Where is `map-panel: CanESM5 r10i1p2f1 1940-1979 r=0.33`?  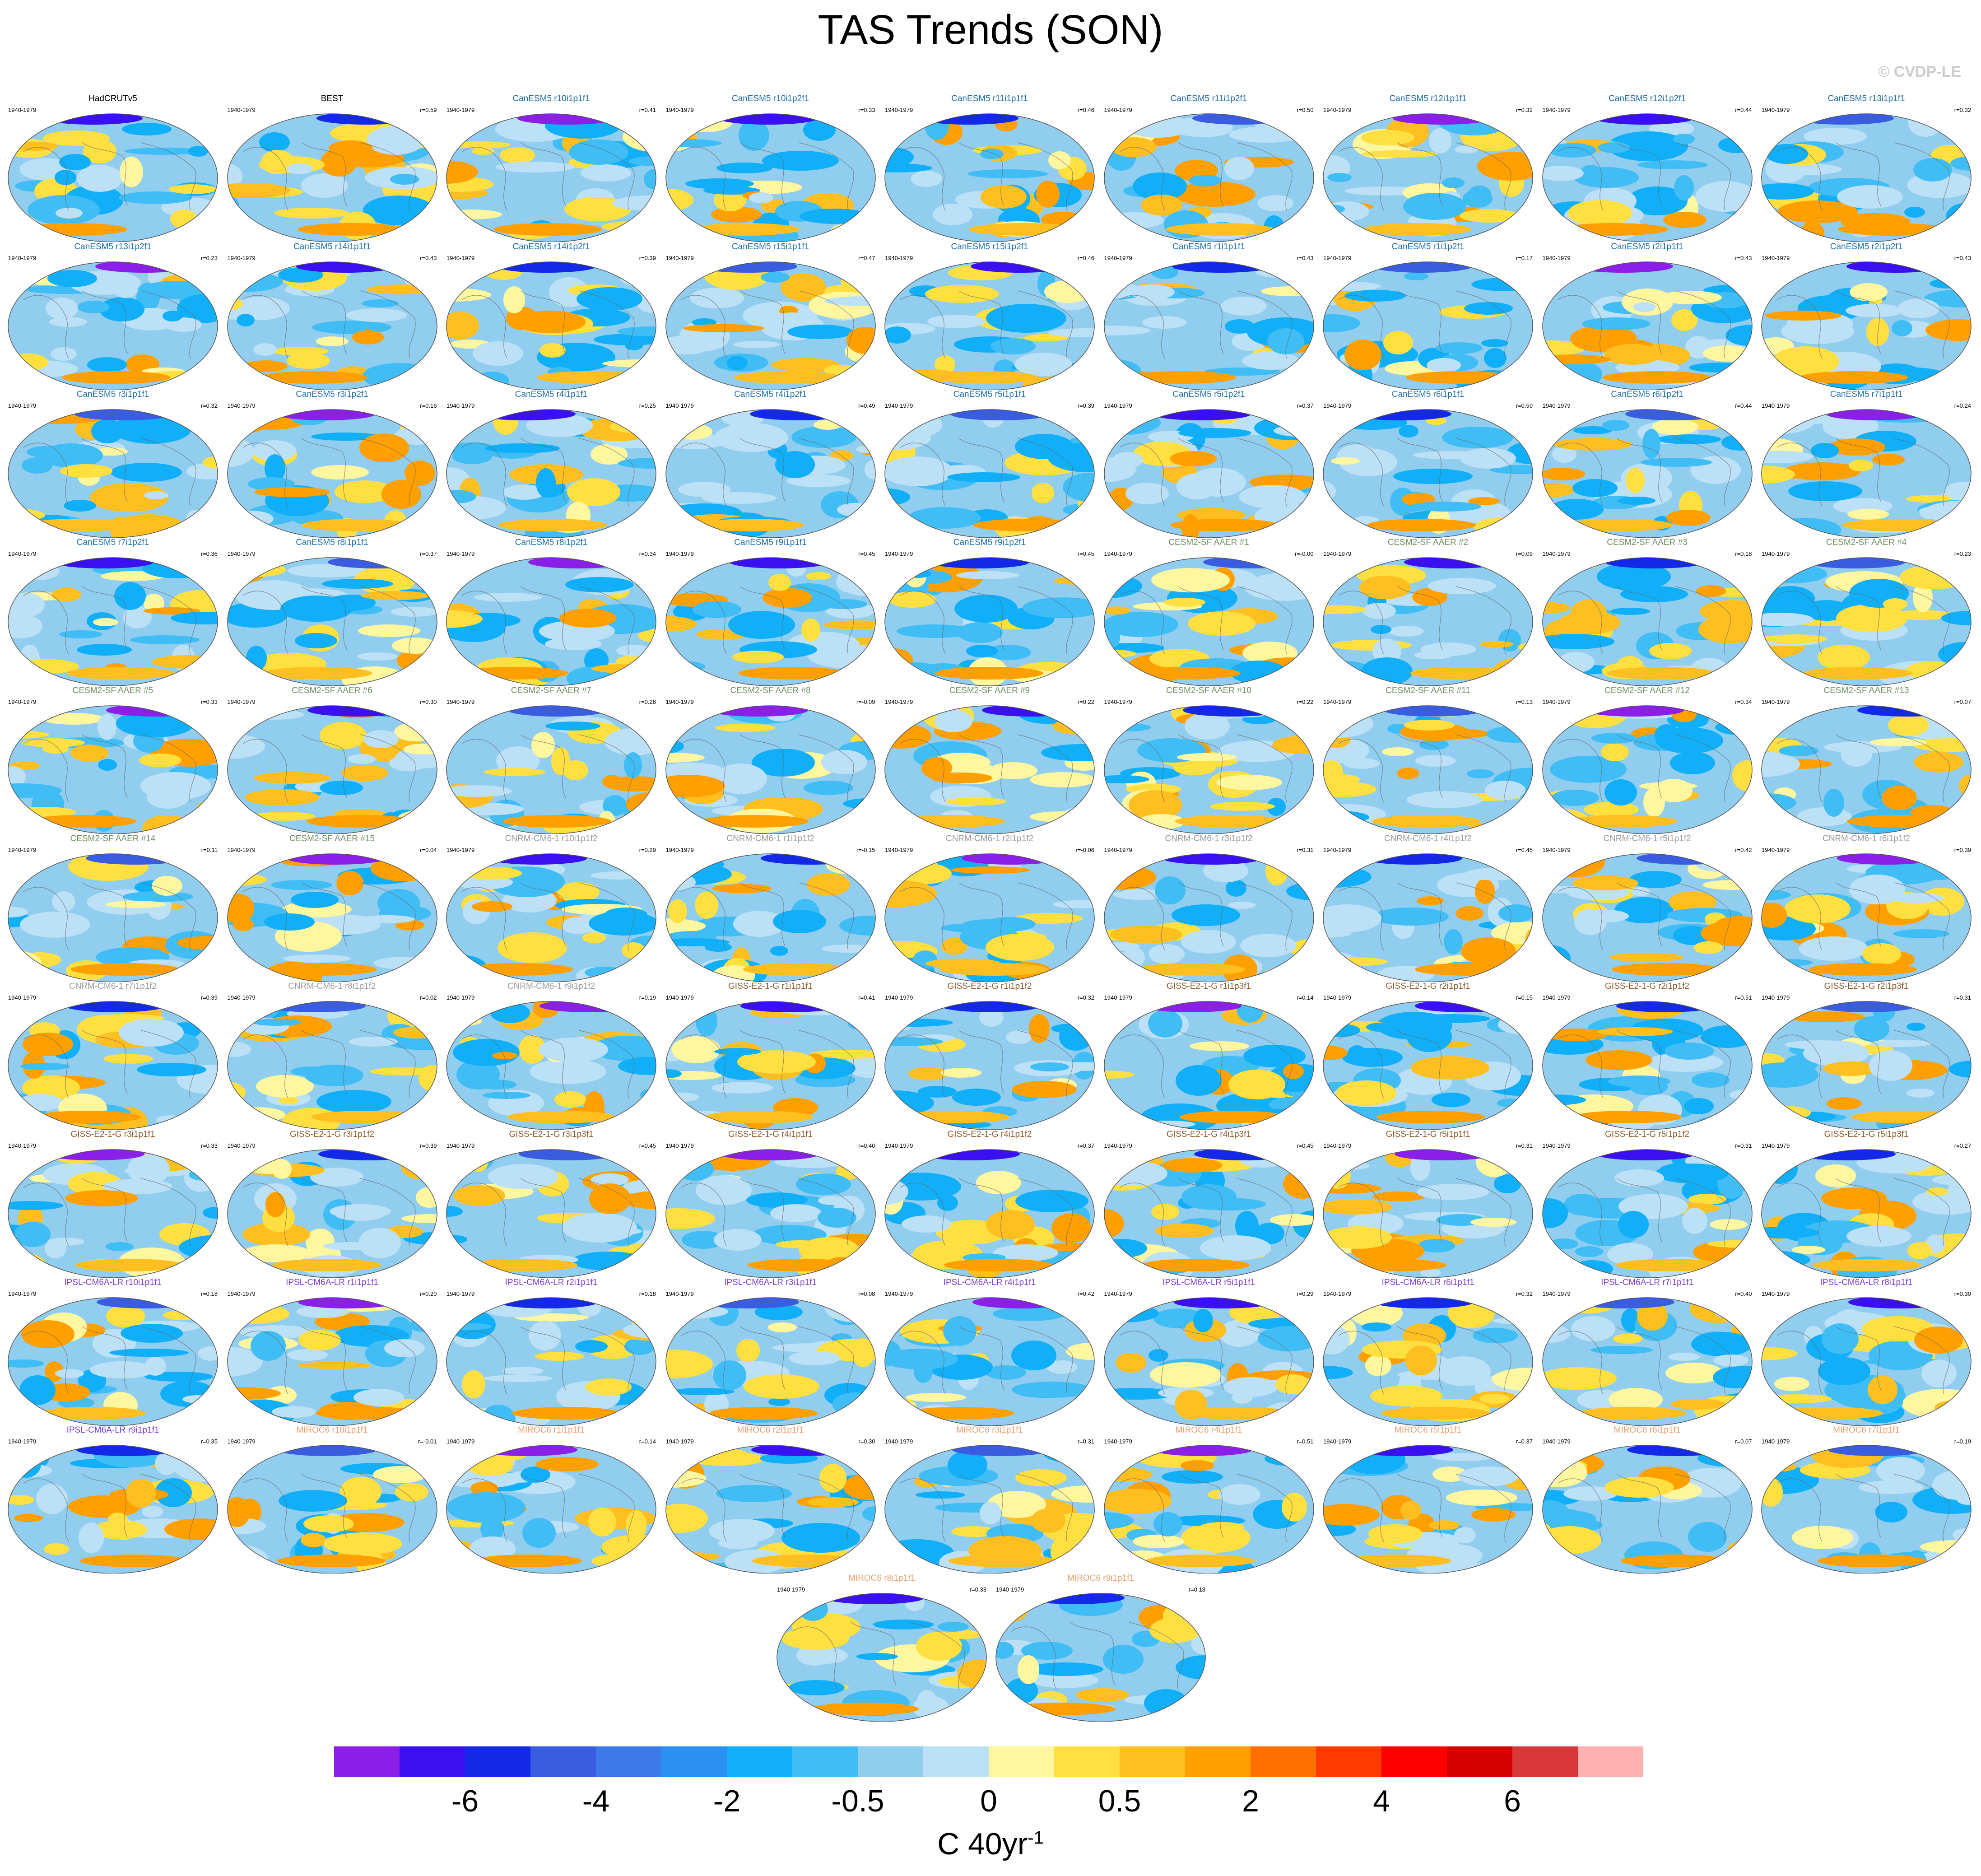
map-panel: CanESM5 r10i1p2f1 1940-1979 r=0.33 is located at coordinates (770, 168).